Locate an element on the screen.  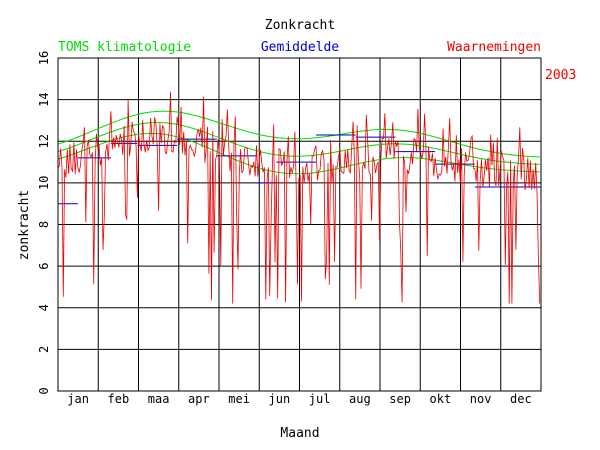
y-tick-label: 12 is located at coordinates (44, 141).